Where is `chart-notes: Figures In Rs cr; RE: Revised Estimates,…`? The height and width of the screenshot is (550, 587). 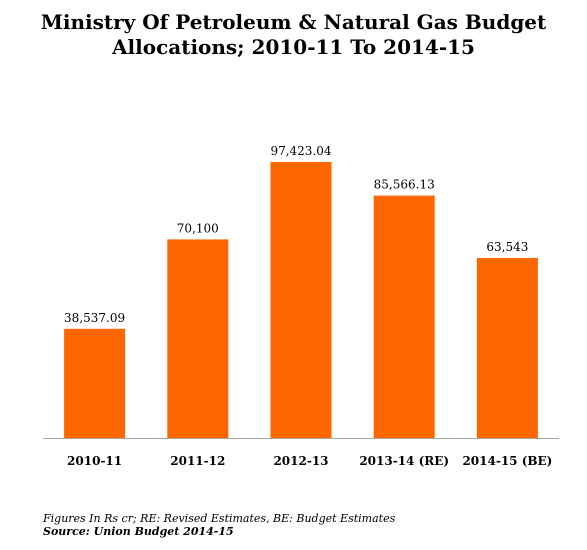 chart-notes: Figures In Rs cr; RE: Revised Estimates,… is located at coordinates (219, 525).